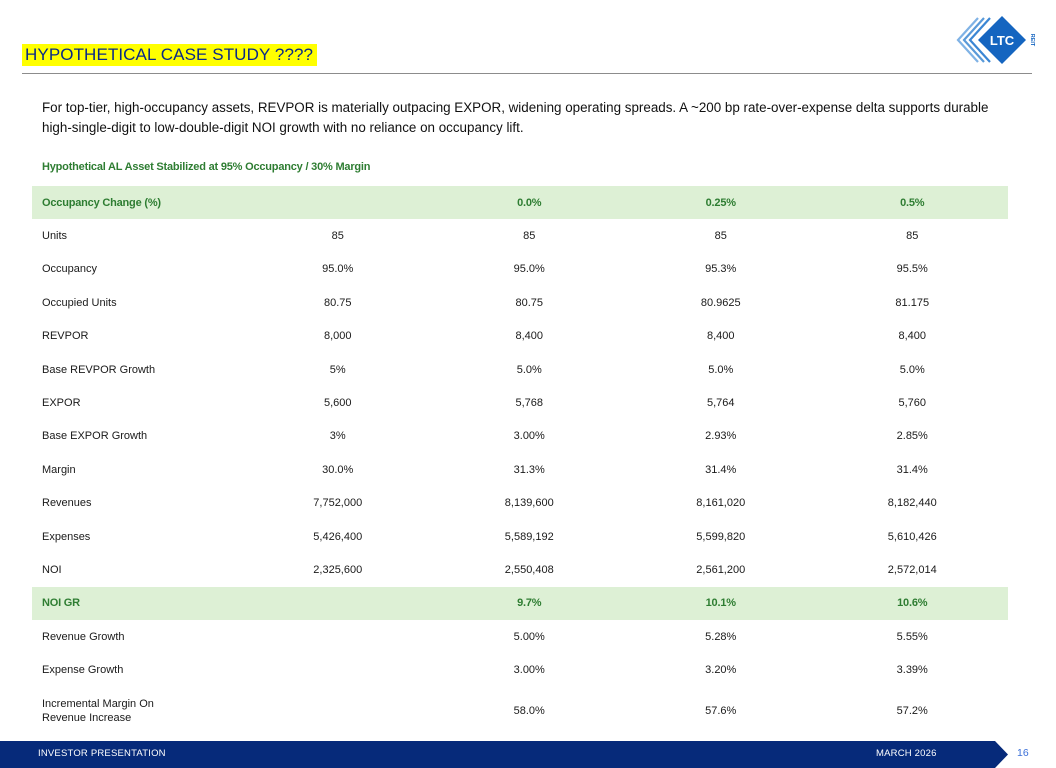 This screenshot has width=1056, height=768. I want to click on table-cell: 80.9625, so click(720, 302).